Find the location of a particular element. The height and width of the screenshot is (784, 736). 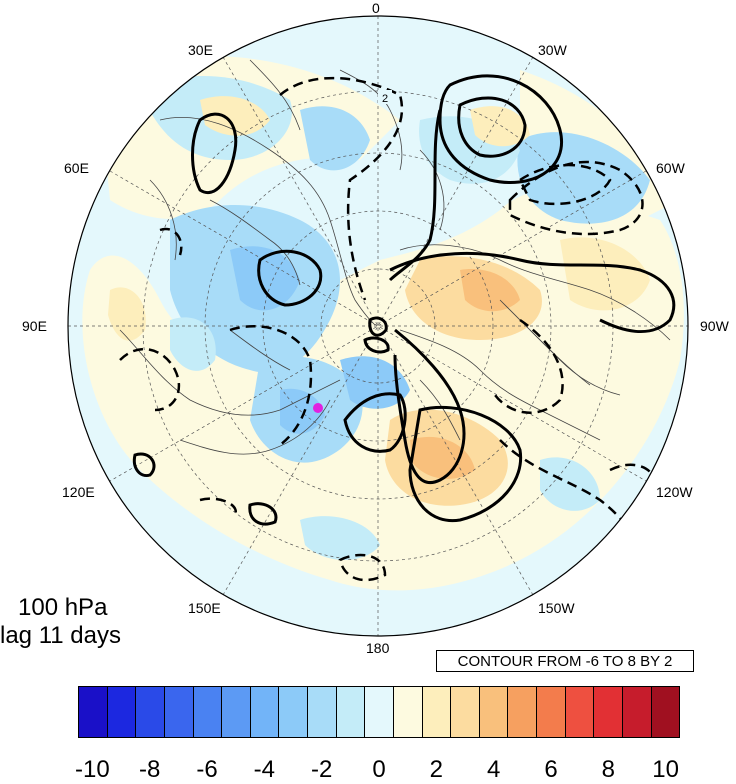

colorbar-tick-label: -8 is located at coordinates (149, 769).